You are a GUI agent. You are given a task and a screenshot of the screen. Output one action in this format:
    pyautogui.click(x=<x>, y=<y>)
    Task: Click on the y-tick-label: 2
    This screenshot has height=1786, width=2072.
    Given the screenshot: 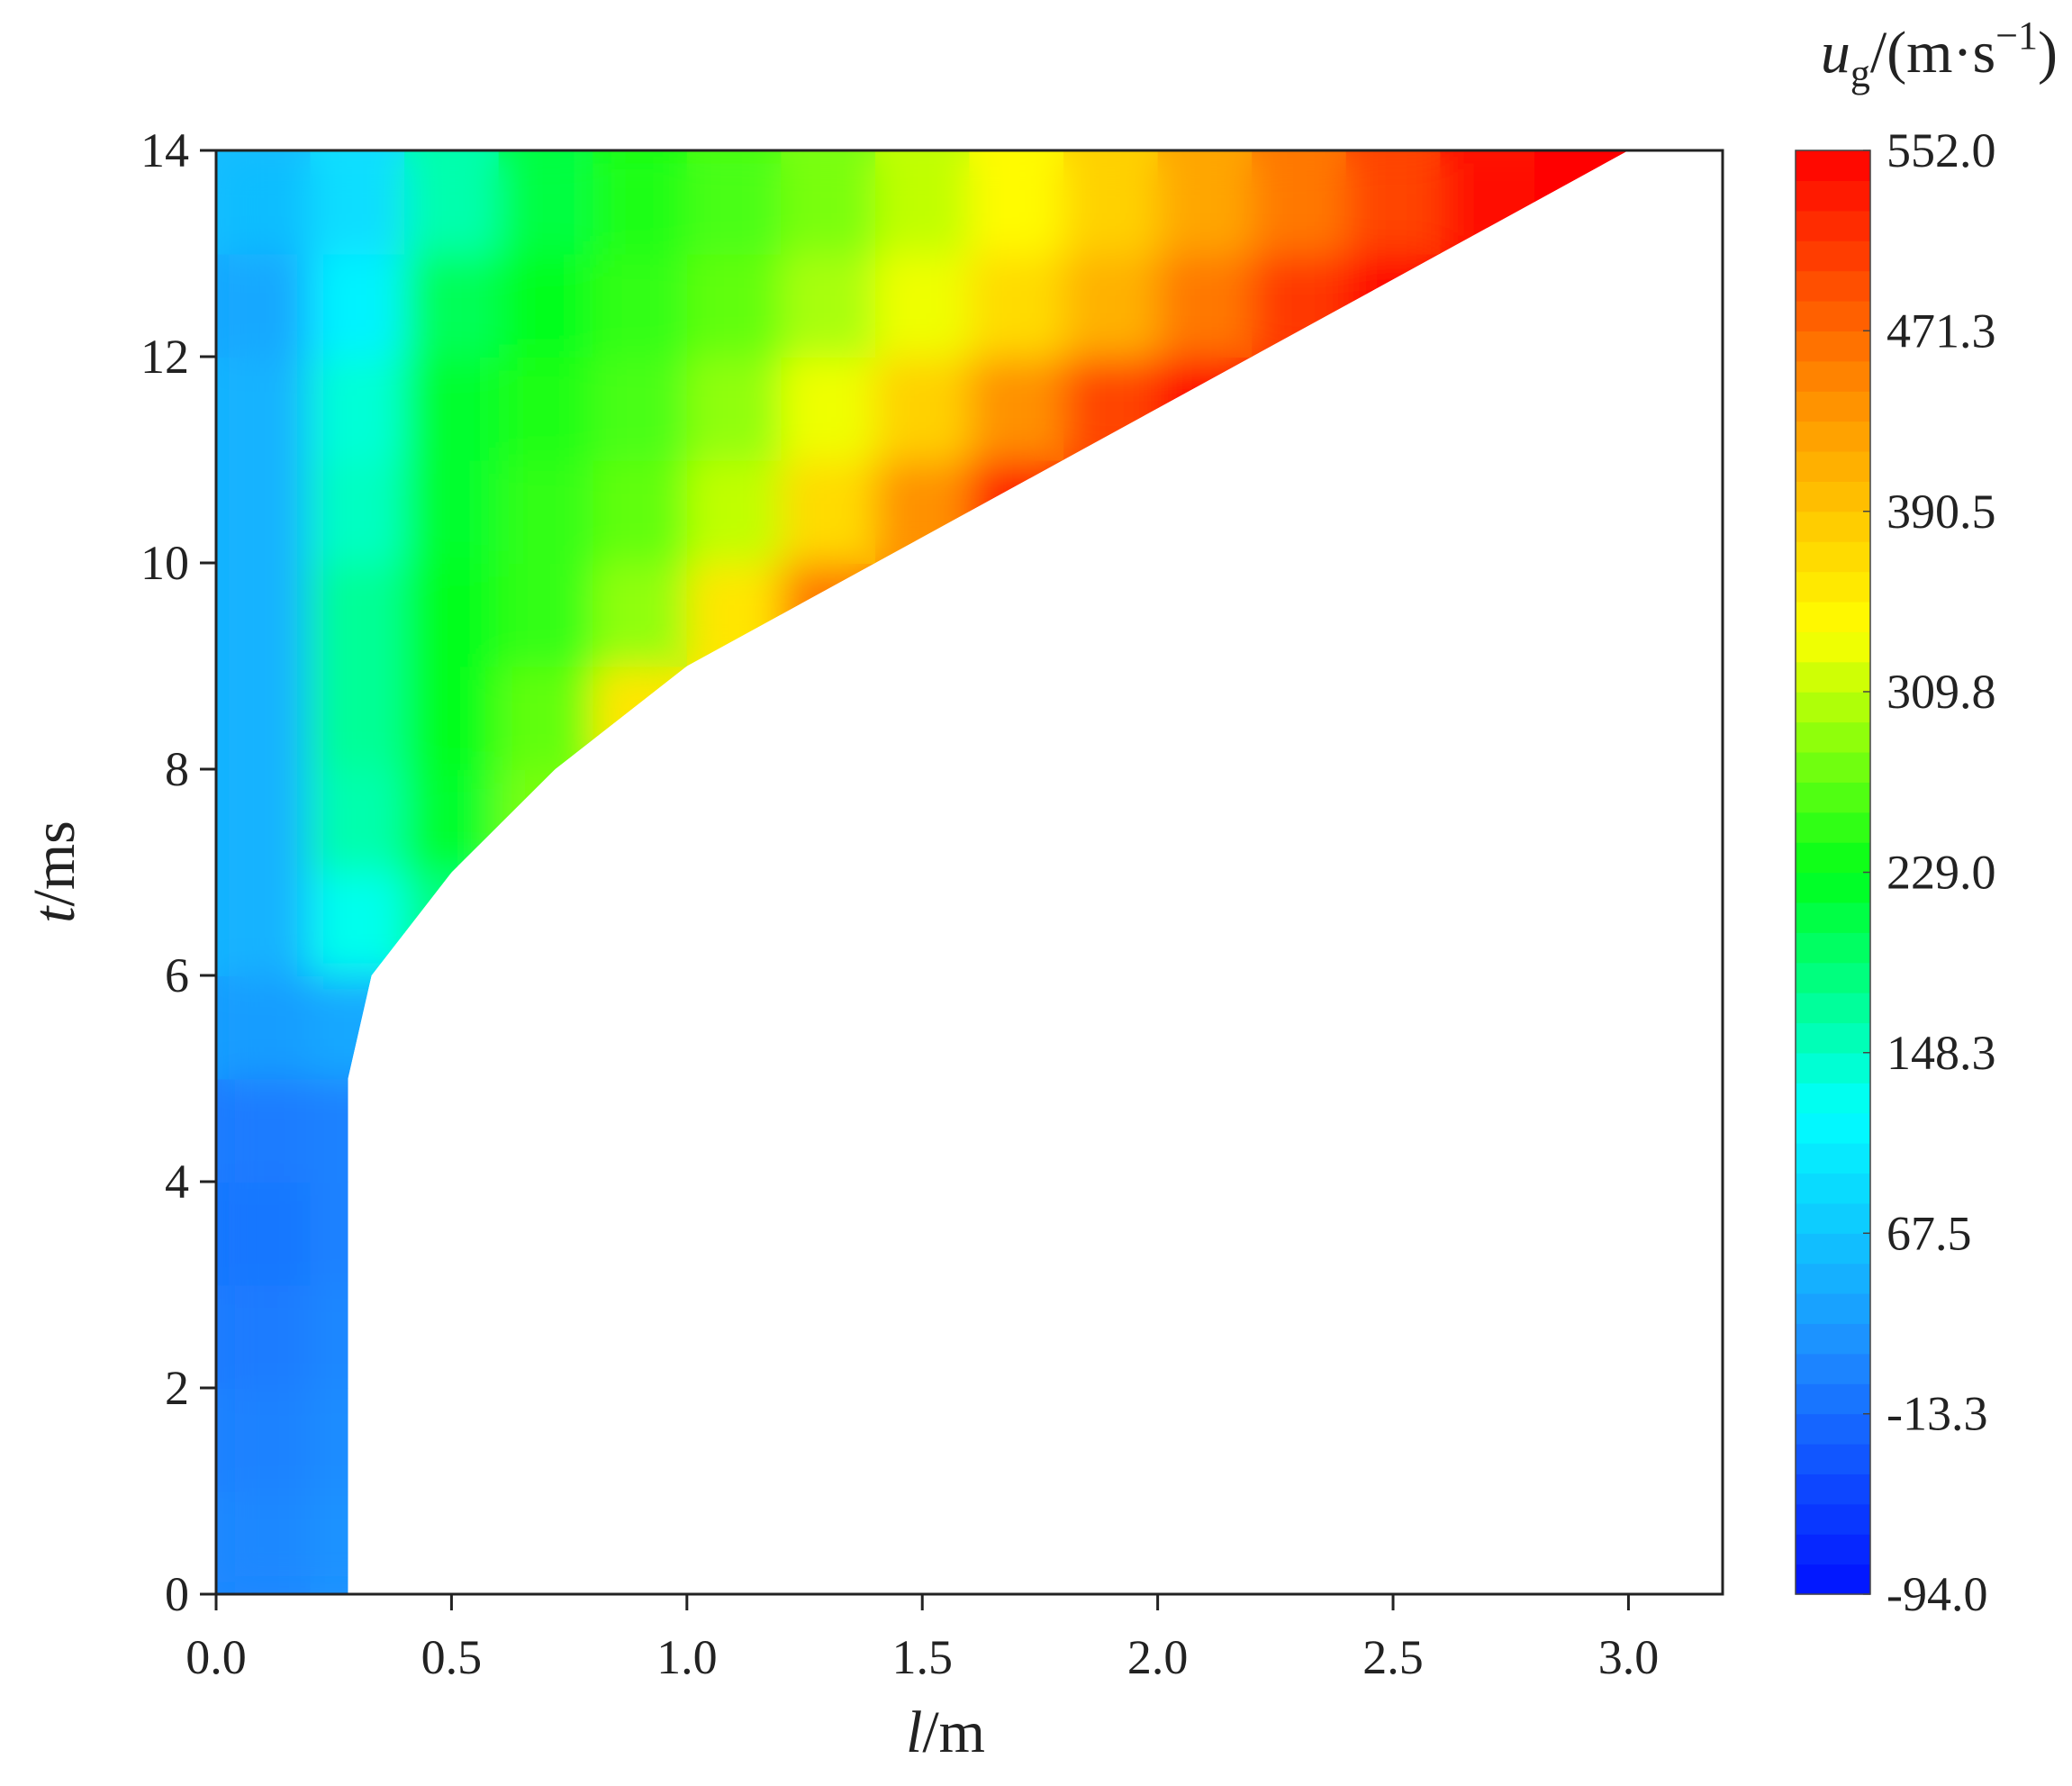 What is the action you would take?
    pyautogui.click(x=177, y=1388)
    